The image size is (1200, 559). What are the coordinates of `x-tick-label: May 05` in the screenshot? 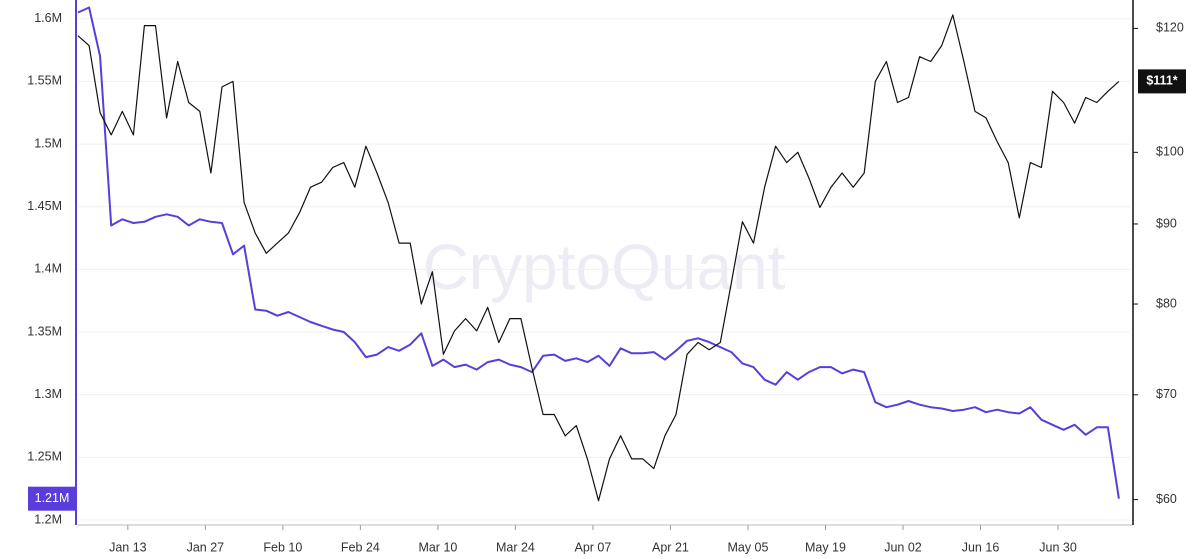 It's located at (747, 547).